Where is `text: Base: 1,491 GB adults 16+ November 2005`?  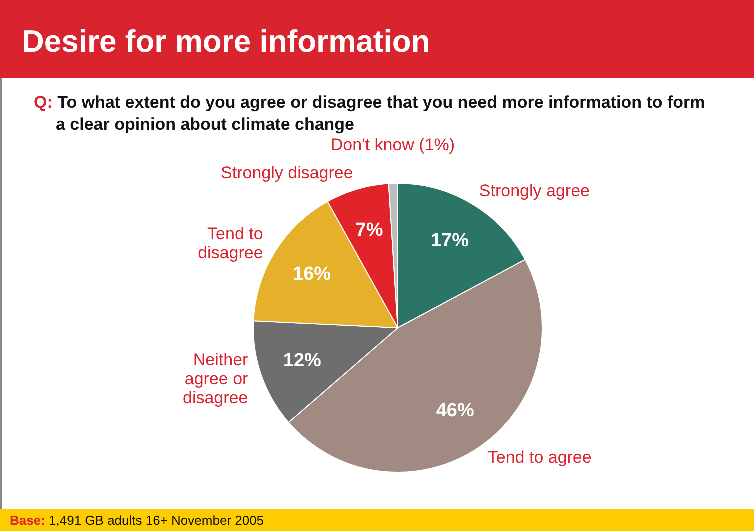 text: Base: 1,491 GB adults 16+ November 2005 is located at coordinates (377, 520).